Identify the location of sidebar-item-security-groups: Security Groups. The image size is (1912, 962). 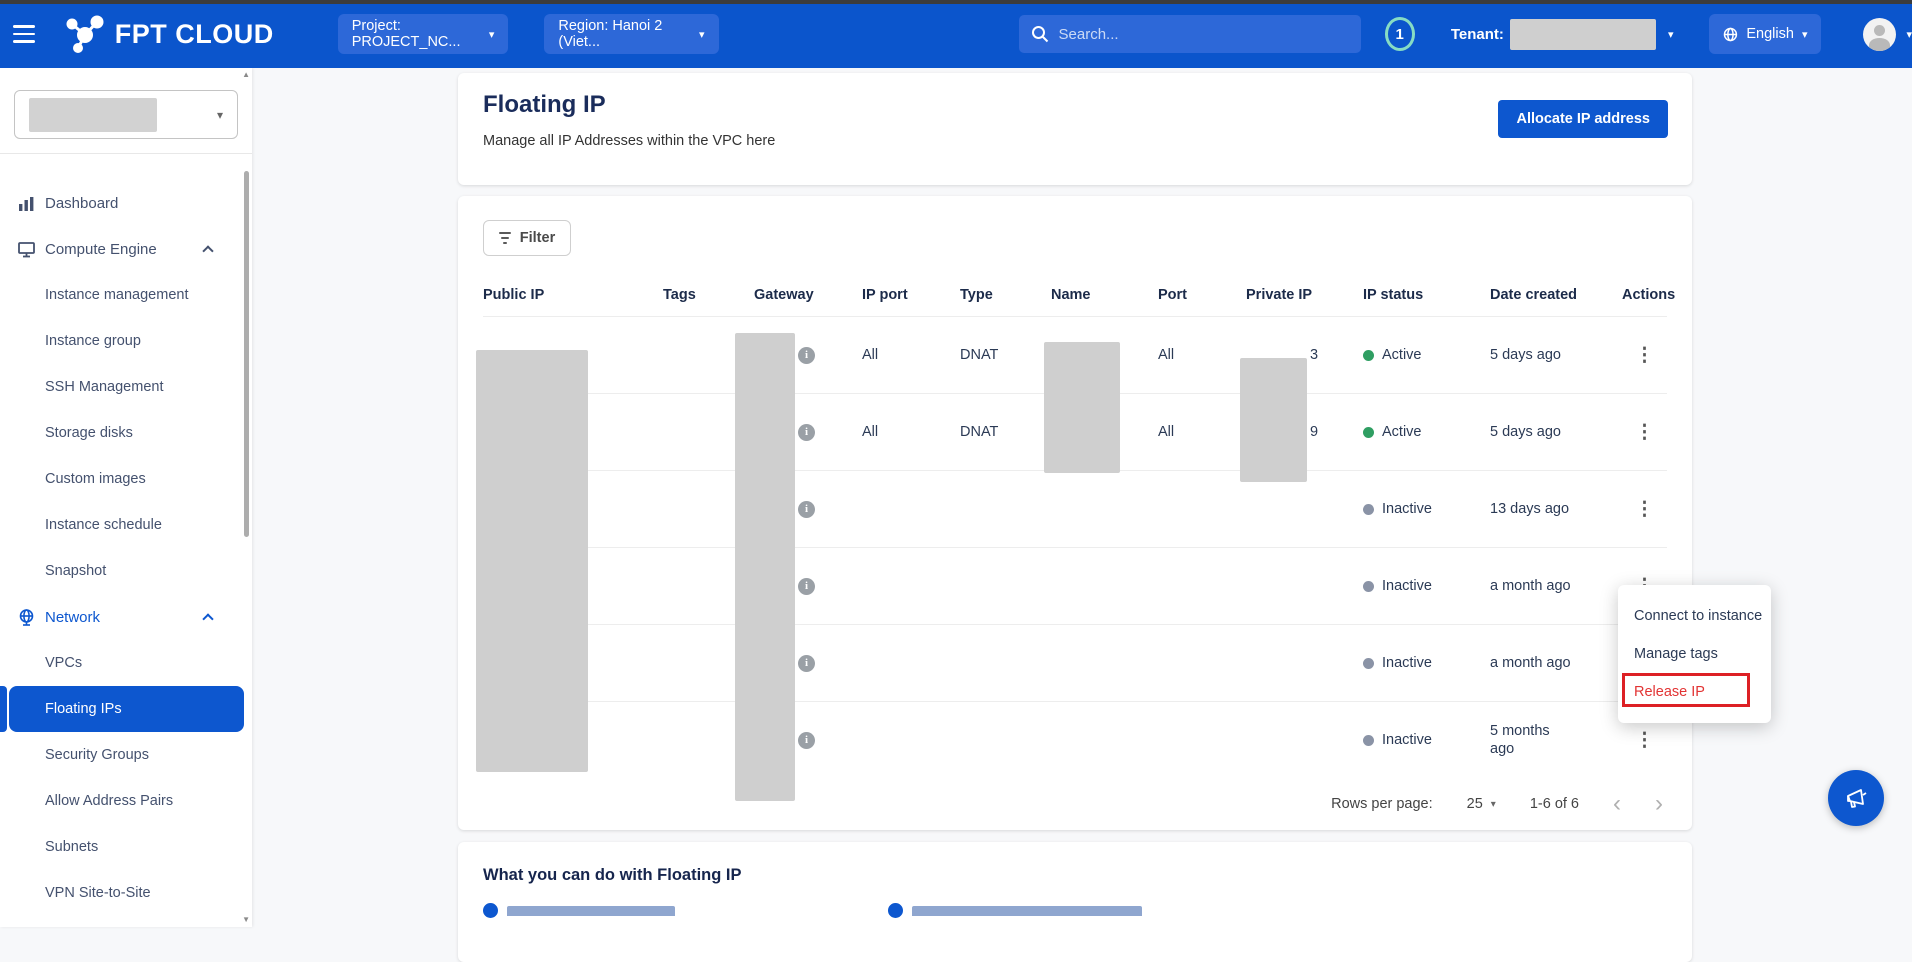
(97, 755).